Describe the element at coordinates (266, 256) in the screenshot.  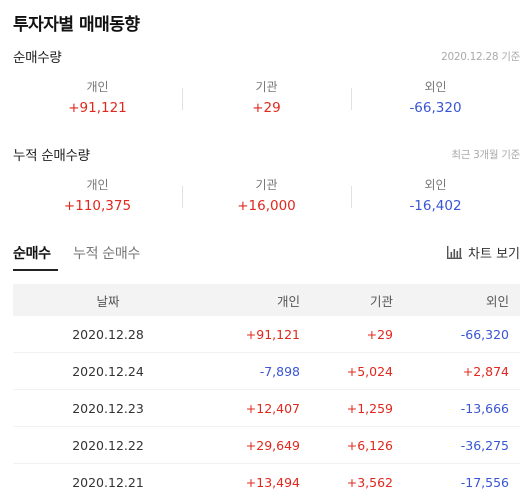
I see `tab-bar: 순매수 누적 순매수 차트 보기` at that location.